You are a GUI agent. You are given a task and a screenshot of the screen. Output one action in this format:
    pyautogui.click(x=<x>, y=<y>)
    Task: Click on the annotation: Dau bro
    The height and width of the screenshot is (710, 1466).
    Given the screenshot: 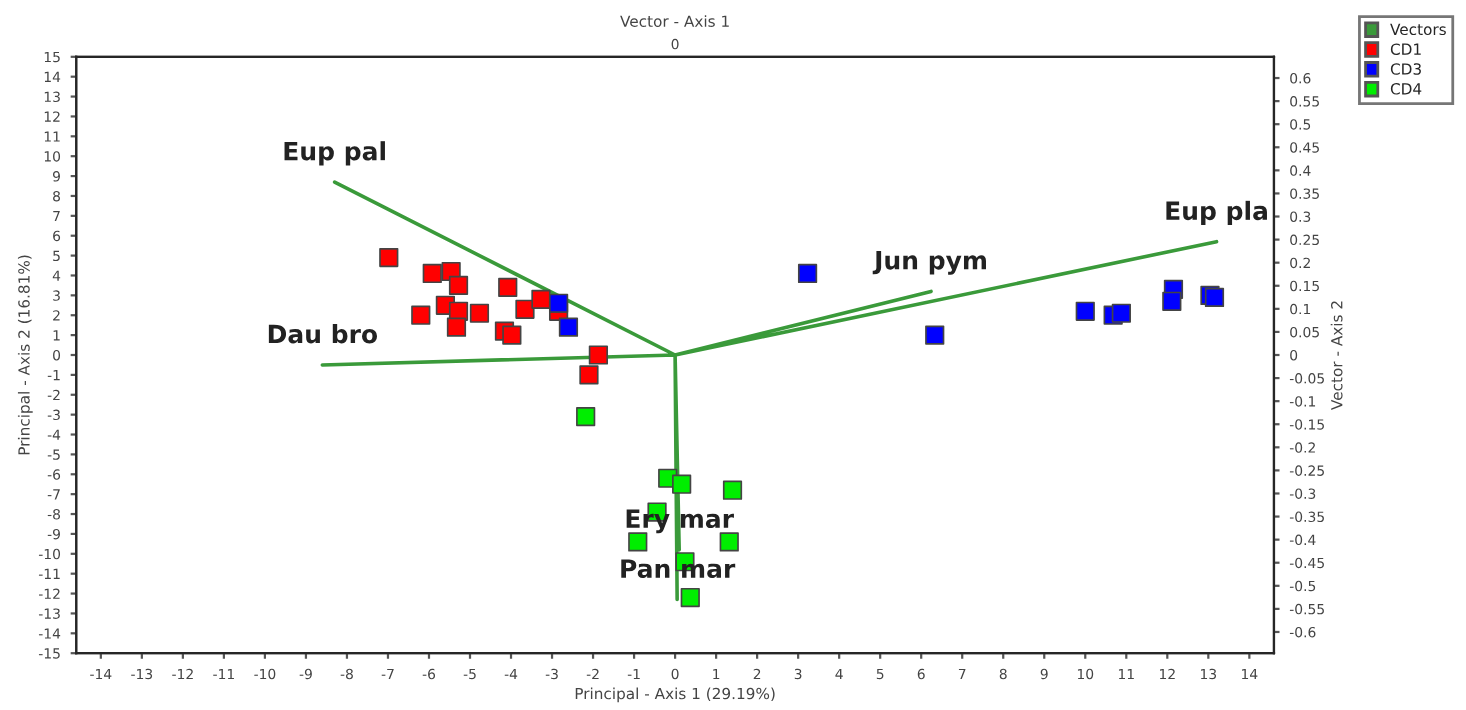 What is the action you would take?
    pyautogui.click(x=323, y=334)
    